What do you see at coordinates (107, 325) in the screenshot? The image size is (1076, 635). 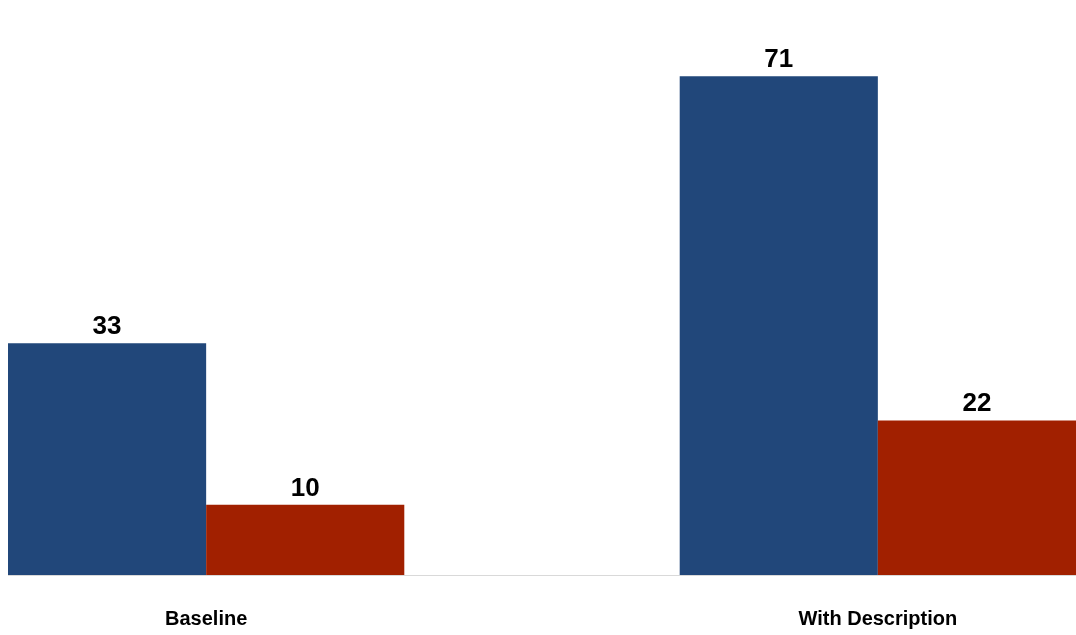 I see `data-label: 33` at bounding box center [107, 325].